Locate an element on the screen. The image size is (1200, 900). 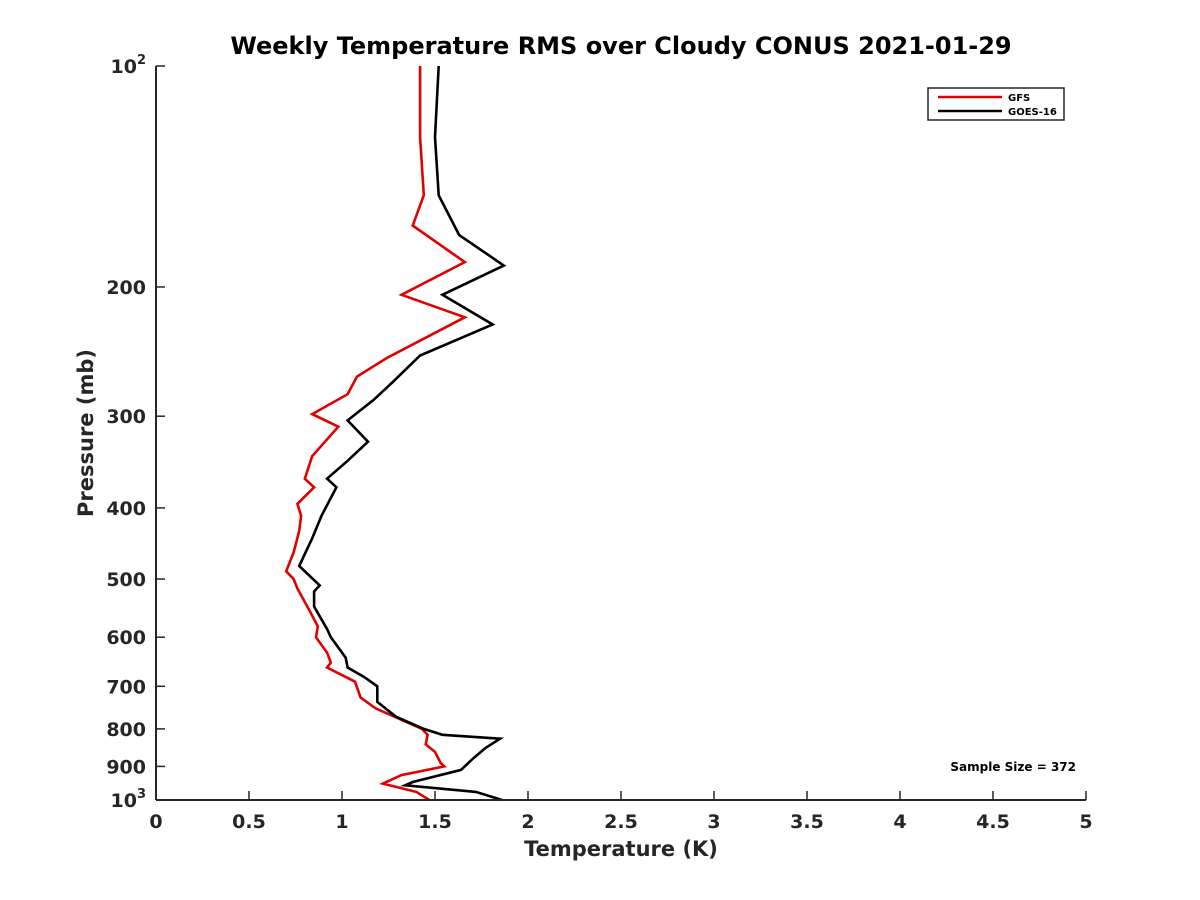
x-tick-label: 5 is located at coordinates (1085, 822).